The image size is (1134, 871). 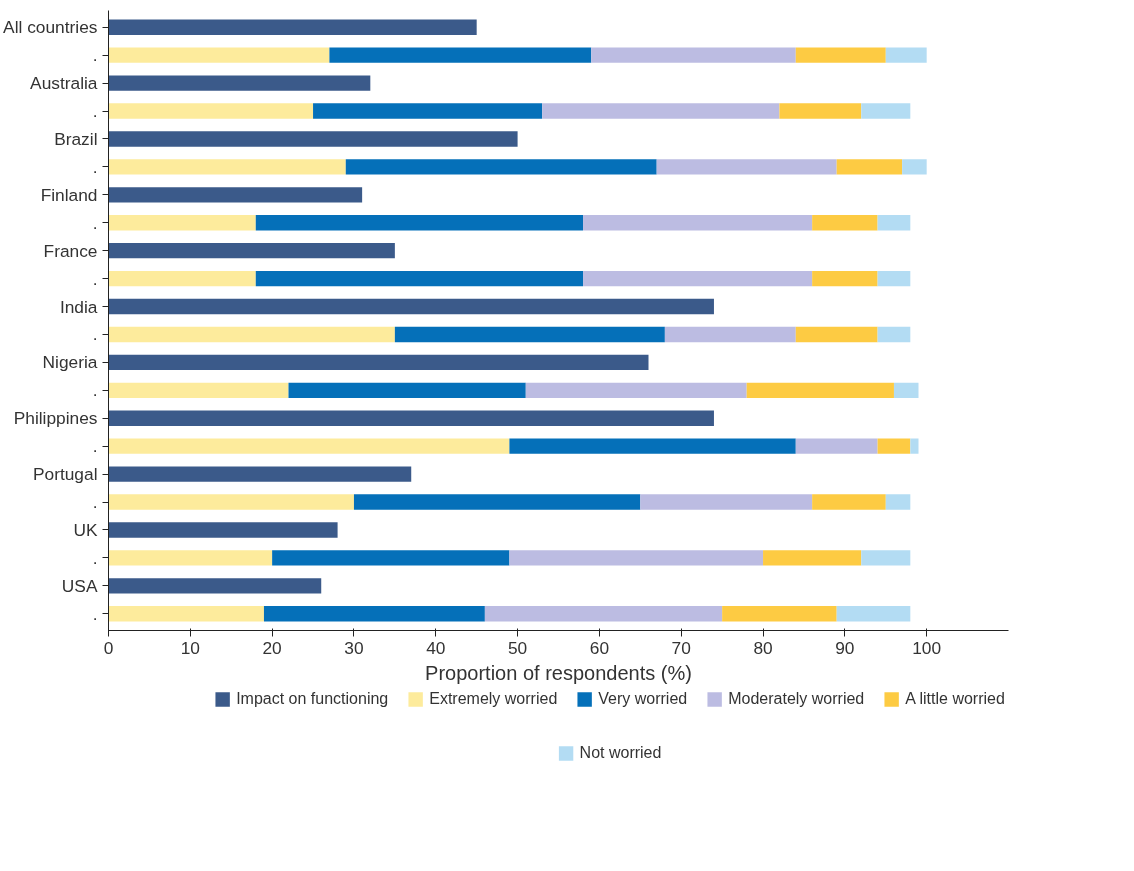 I want to click on y-tick-label: France, so click(x=70, y=250).